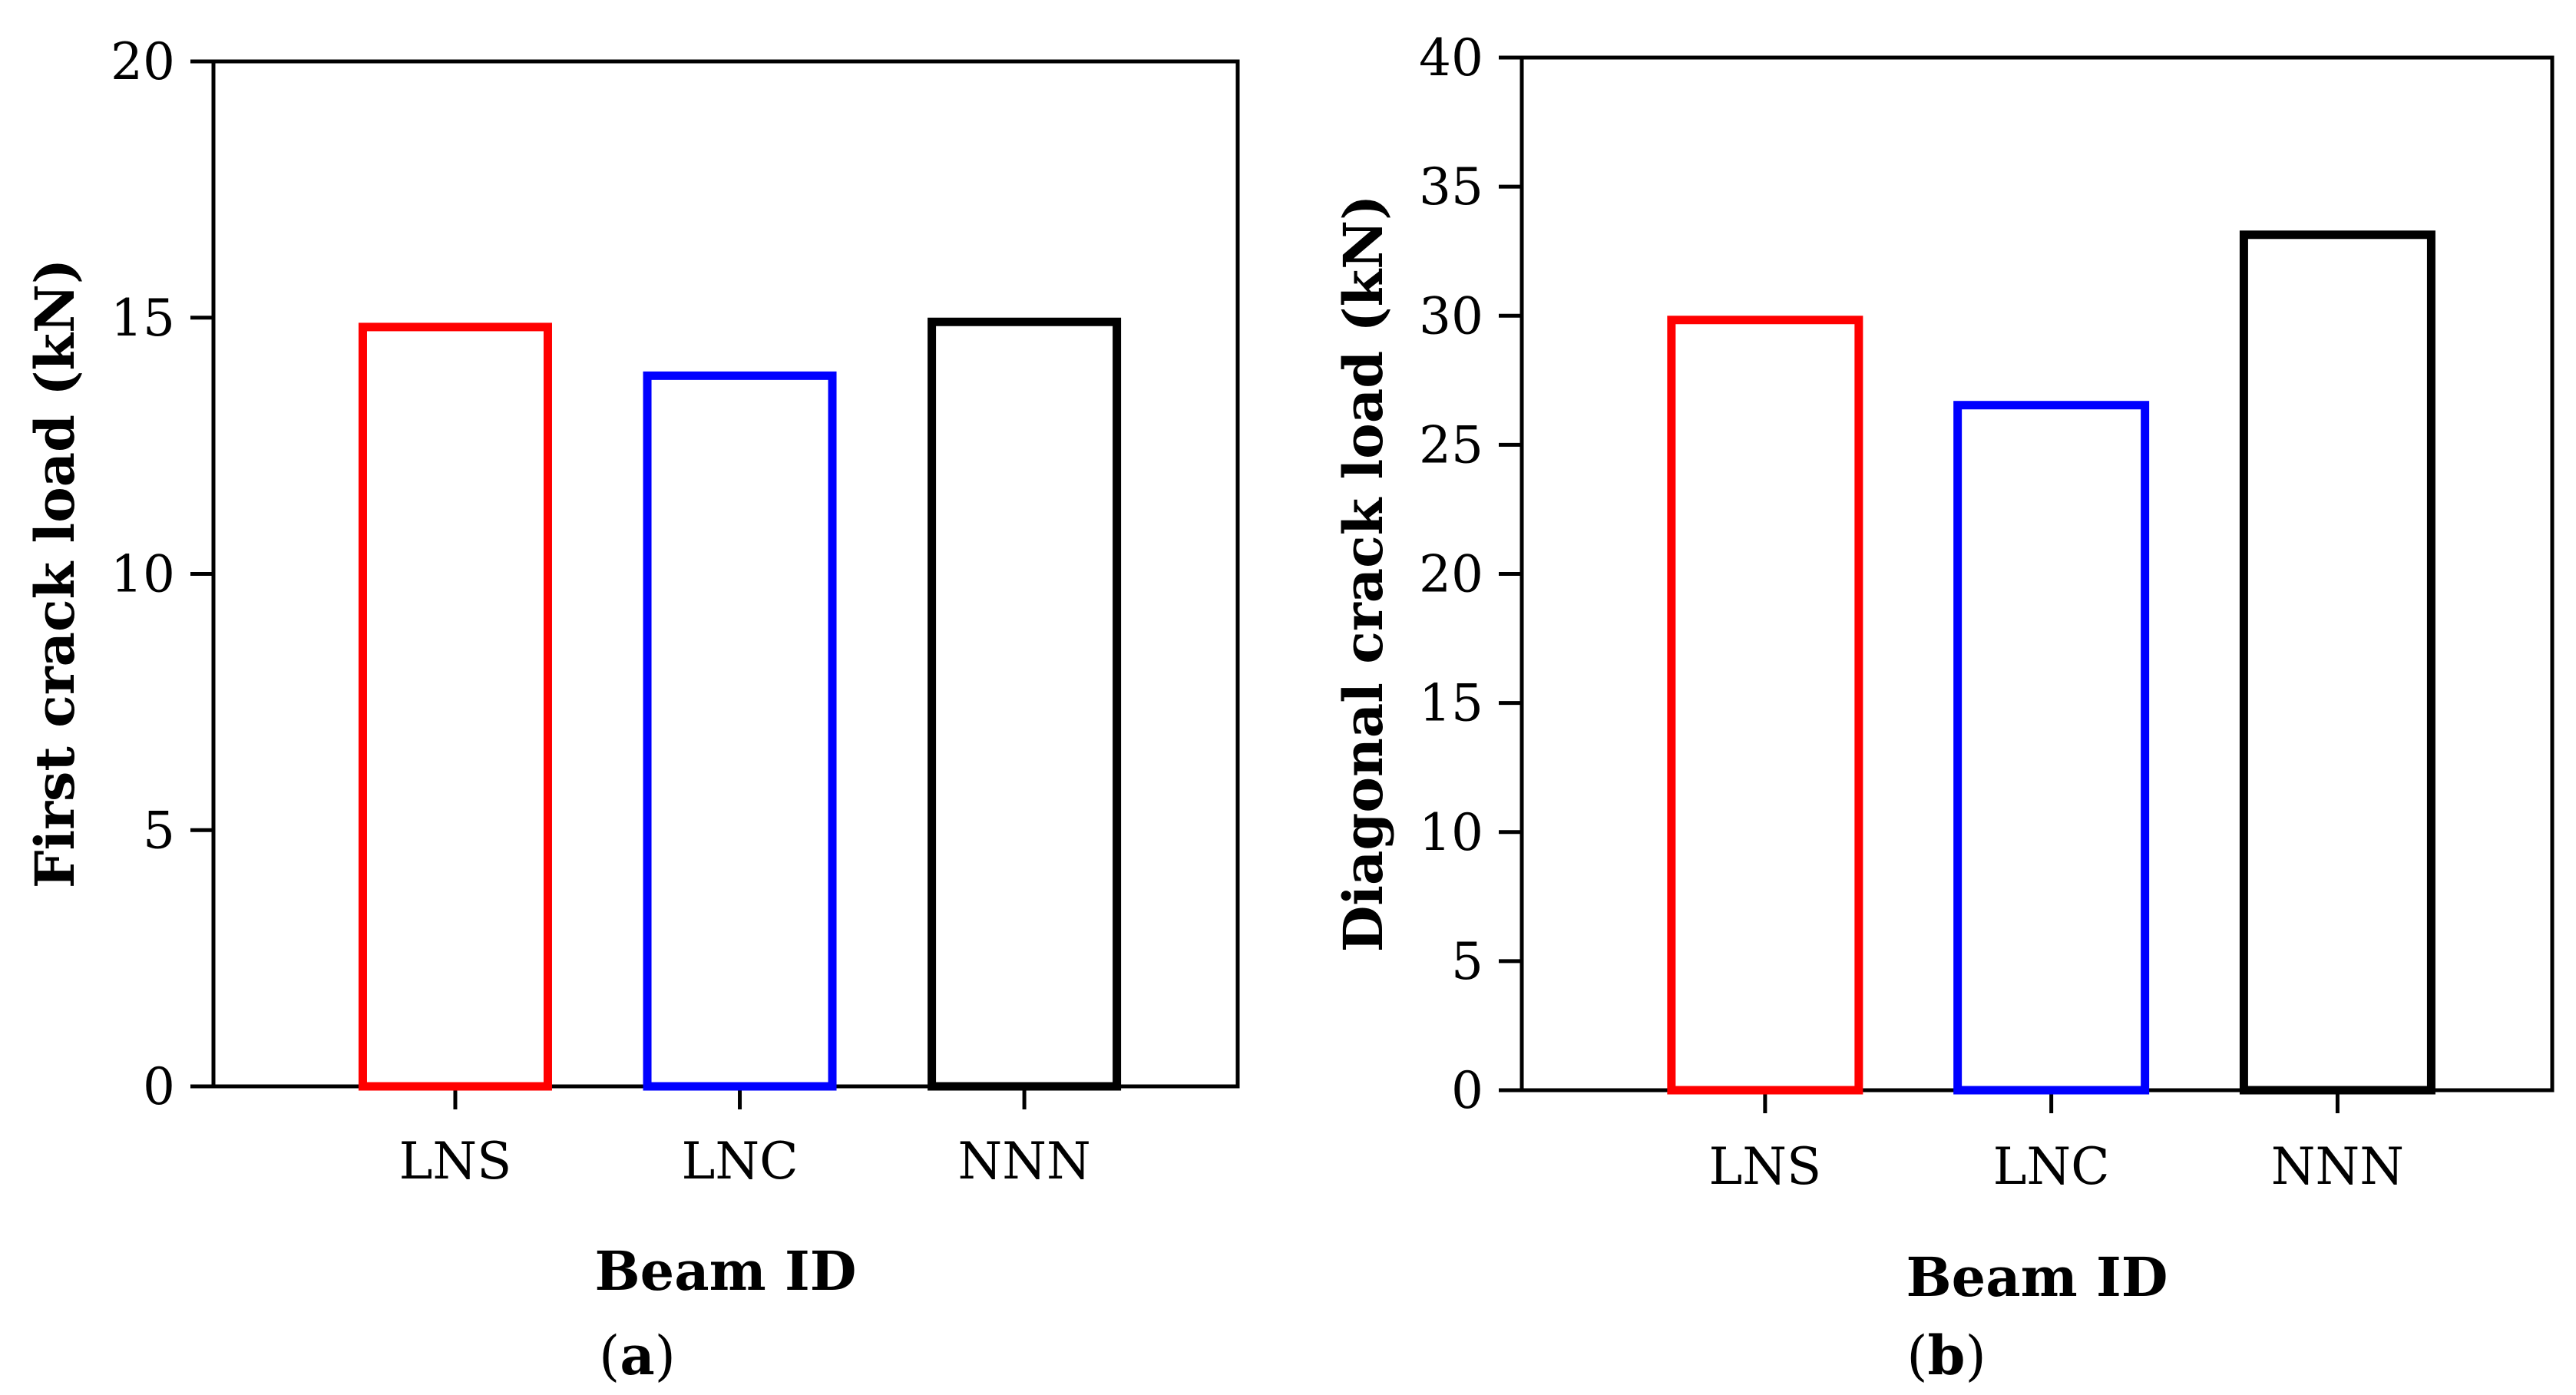 The height and width of the screenshot is (1395, 2576). What do you see at coordinates (1025, 704) in the screenshot?
I see `panel-a-bar-nnn` at bounding box center [1025, 704].